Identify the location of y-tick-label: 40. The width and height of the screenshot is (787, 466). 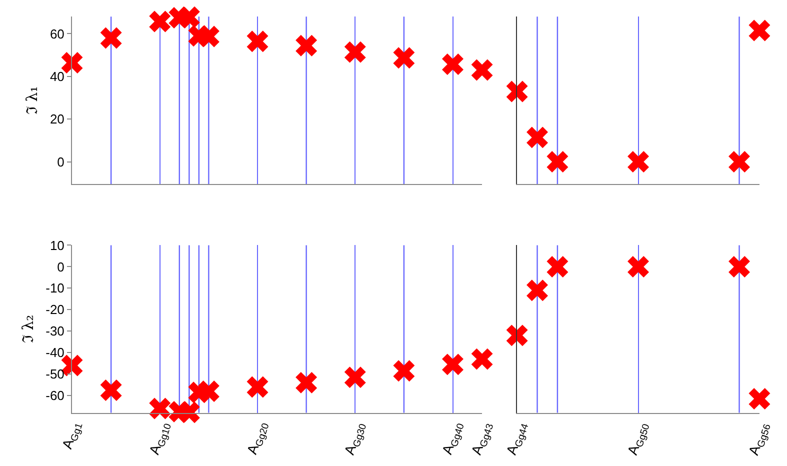
(57, 76).